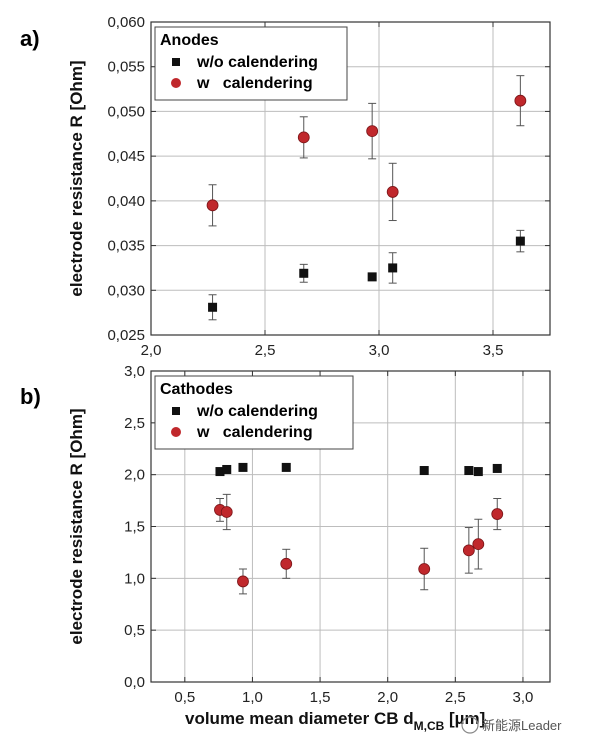 This screenshot has height=755, width=589. What do you see at coordinates (320, 697) in the screenshot?
I see `panel-b-xtick-label: 1,5` at bounding box center [320, 697].